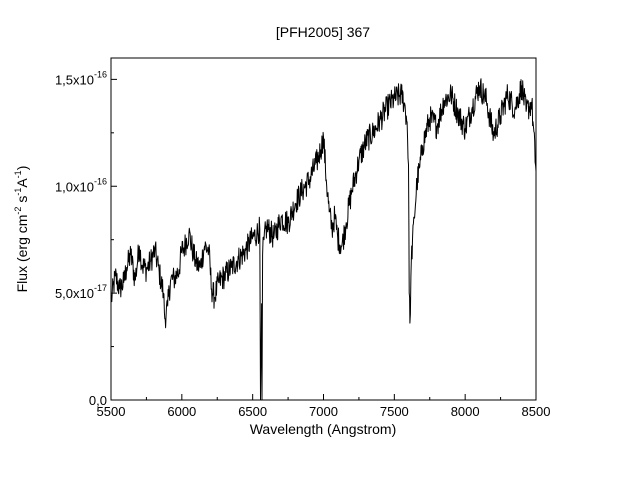 This screenshot has height=482, width=623. Describe the element at coordinates (394, 411) in the screenshot. I see `x-tick-label: 7500` at that location.